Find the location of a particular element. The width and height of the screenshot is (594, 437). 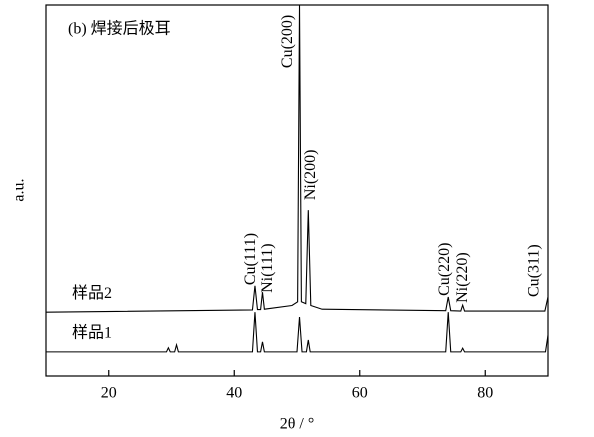

peak-label: Ni(111) is located at coordinates (267, 267).